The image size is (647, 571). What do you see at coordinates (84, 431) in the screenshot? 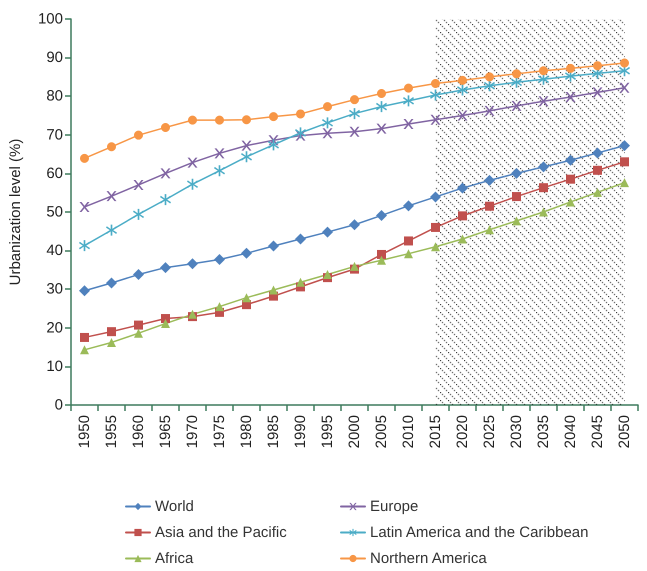
I see `x-tick-label: 1950` at bounding box center [84, 431].